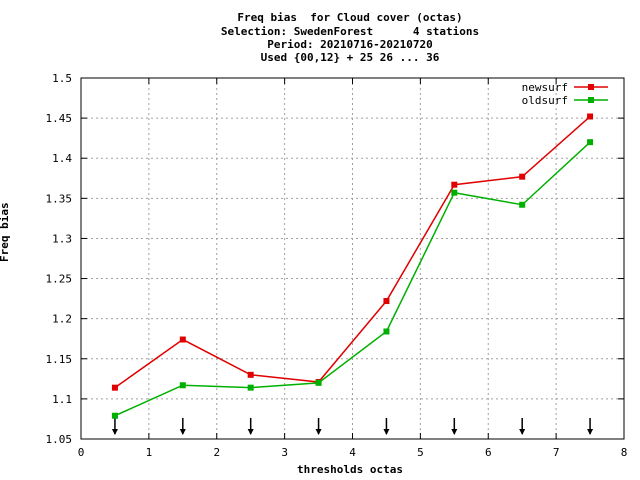  What do you see at coordinates (352, 452) in the screenshot?
I see `x-tick-label: 4` at bounding box center [352, 452].